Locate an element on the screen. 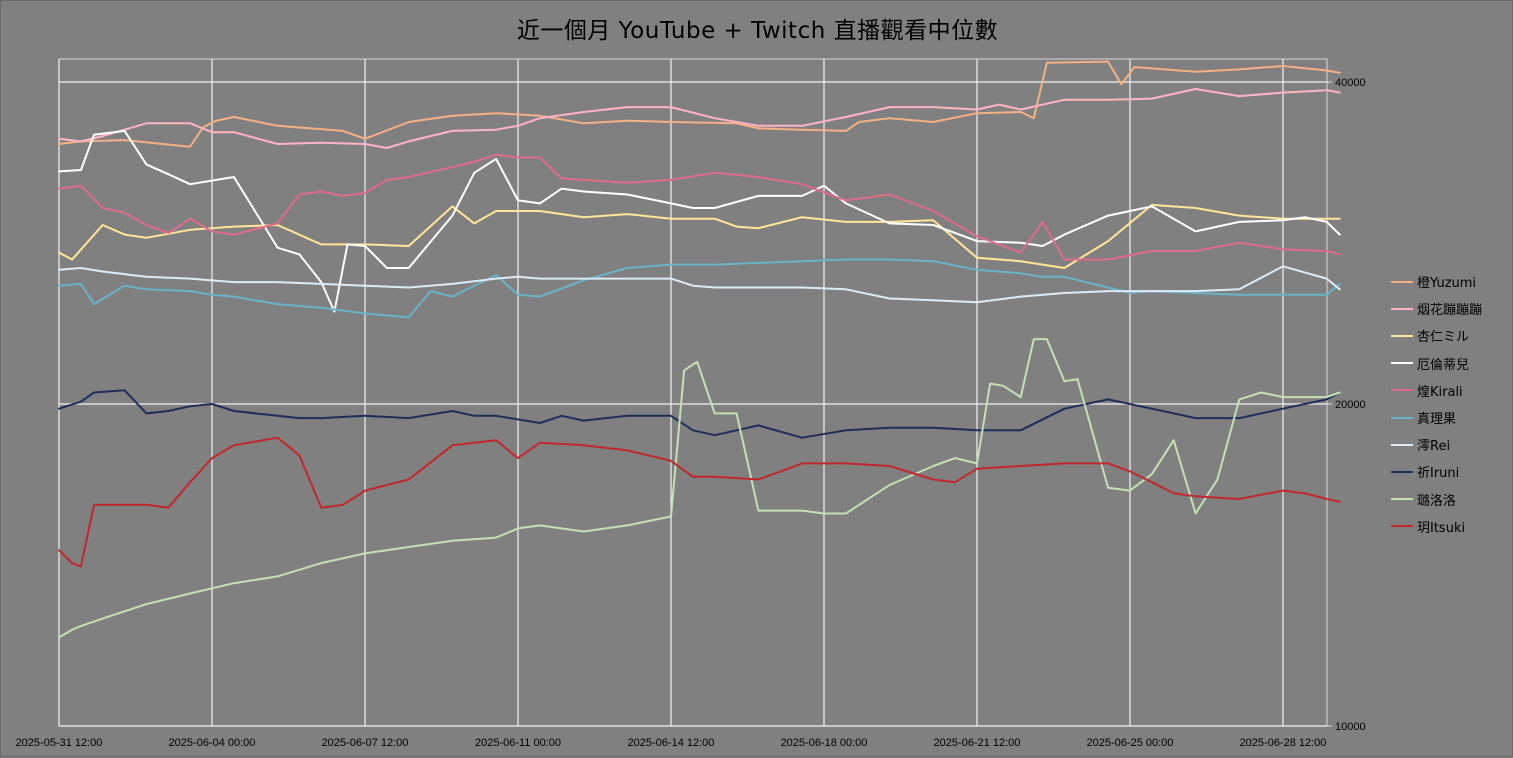 This screenshot has height=758, width=1513. x-tick-label: 2025-06-28 12:00 is located at coordinates (1283, 743).